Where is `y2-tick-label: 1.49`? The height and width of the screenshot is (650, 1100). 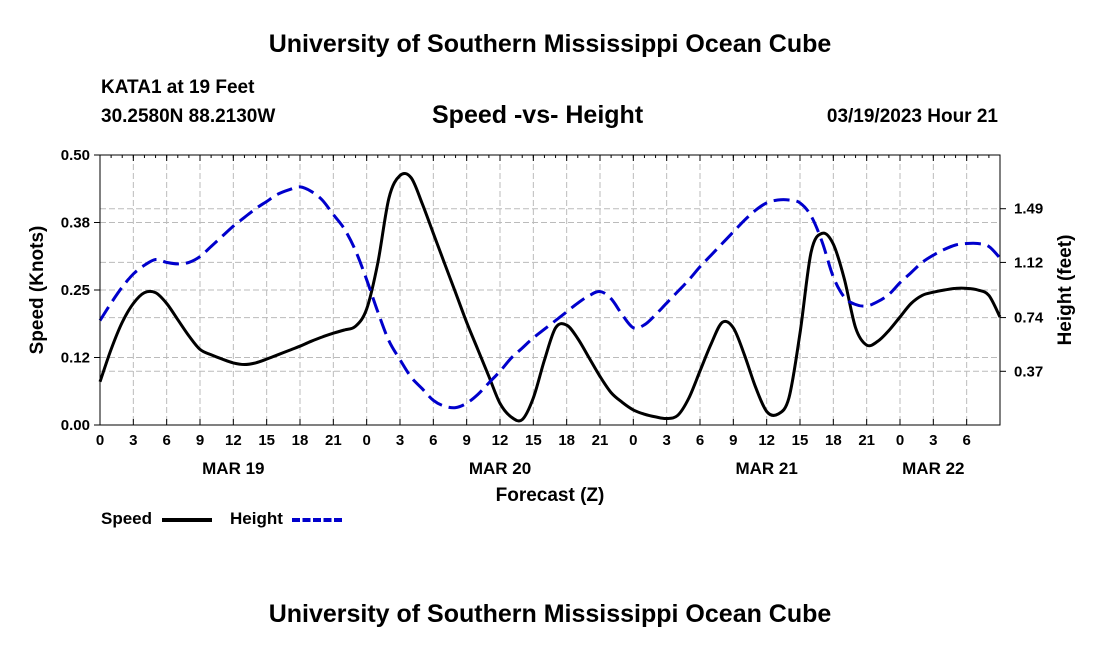
y2-tick-label: 1.49 is located at coordinates (1028, 209).